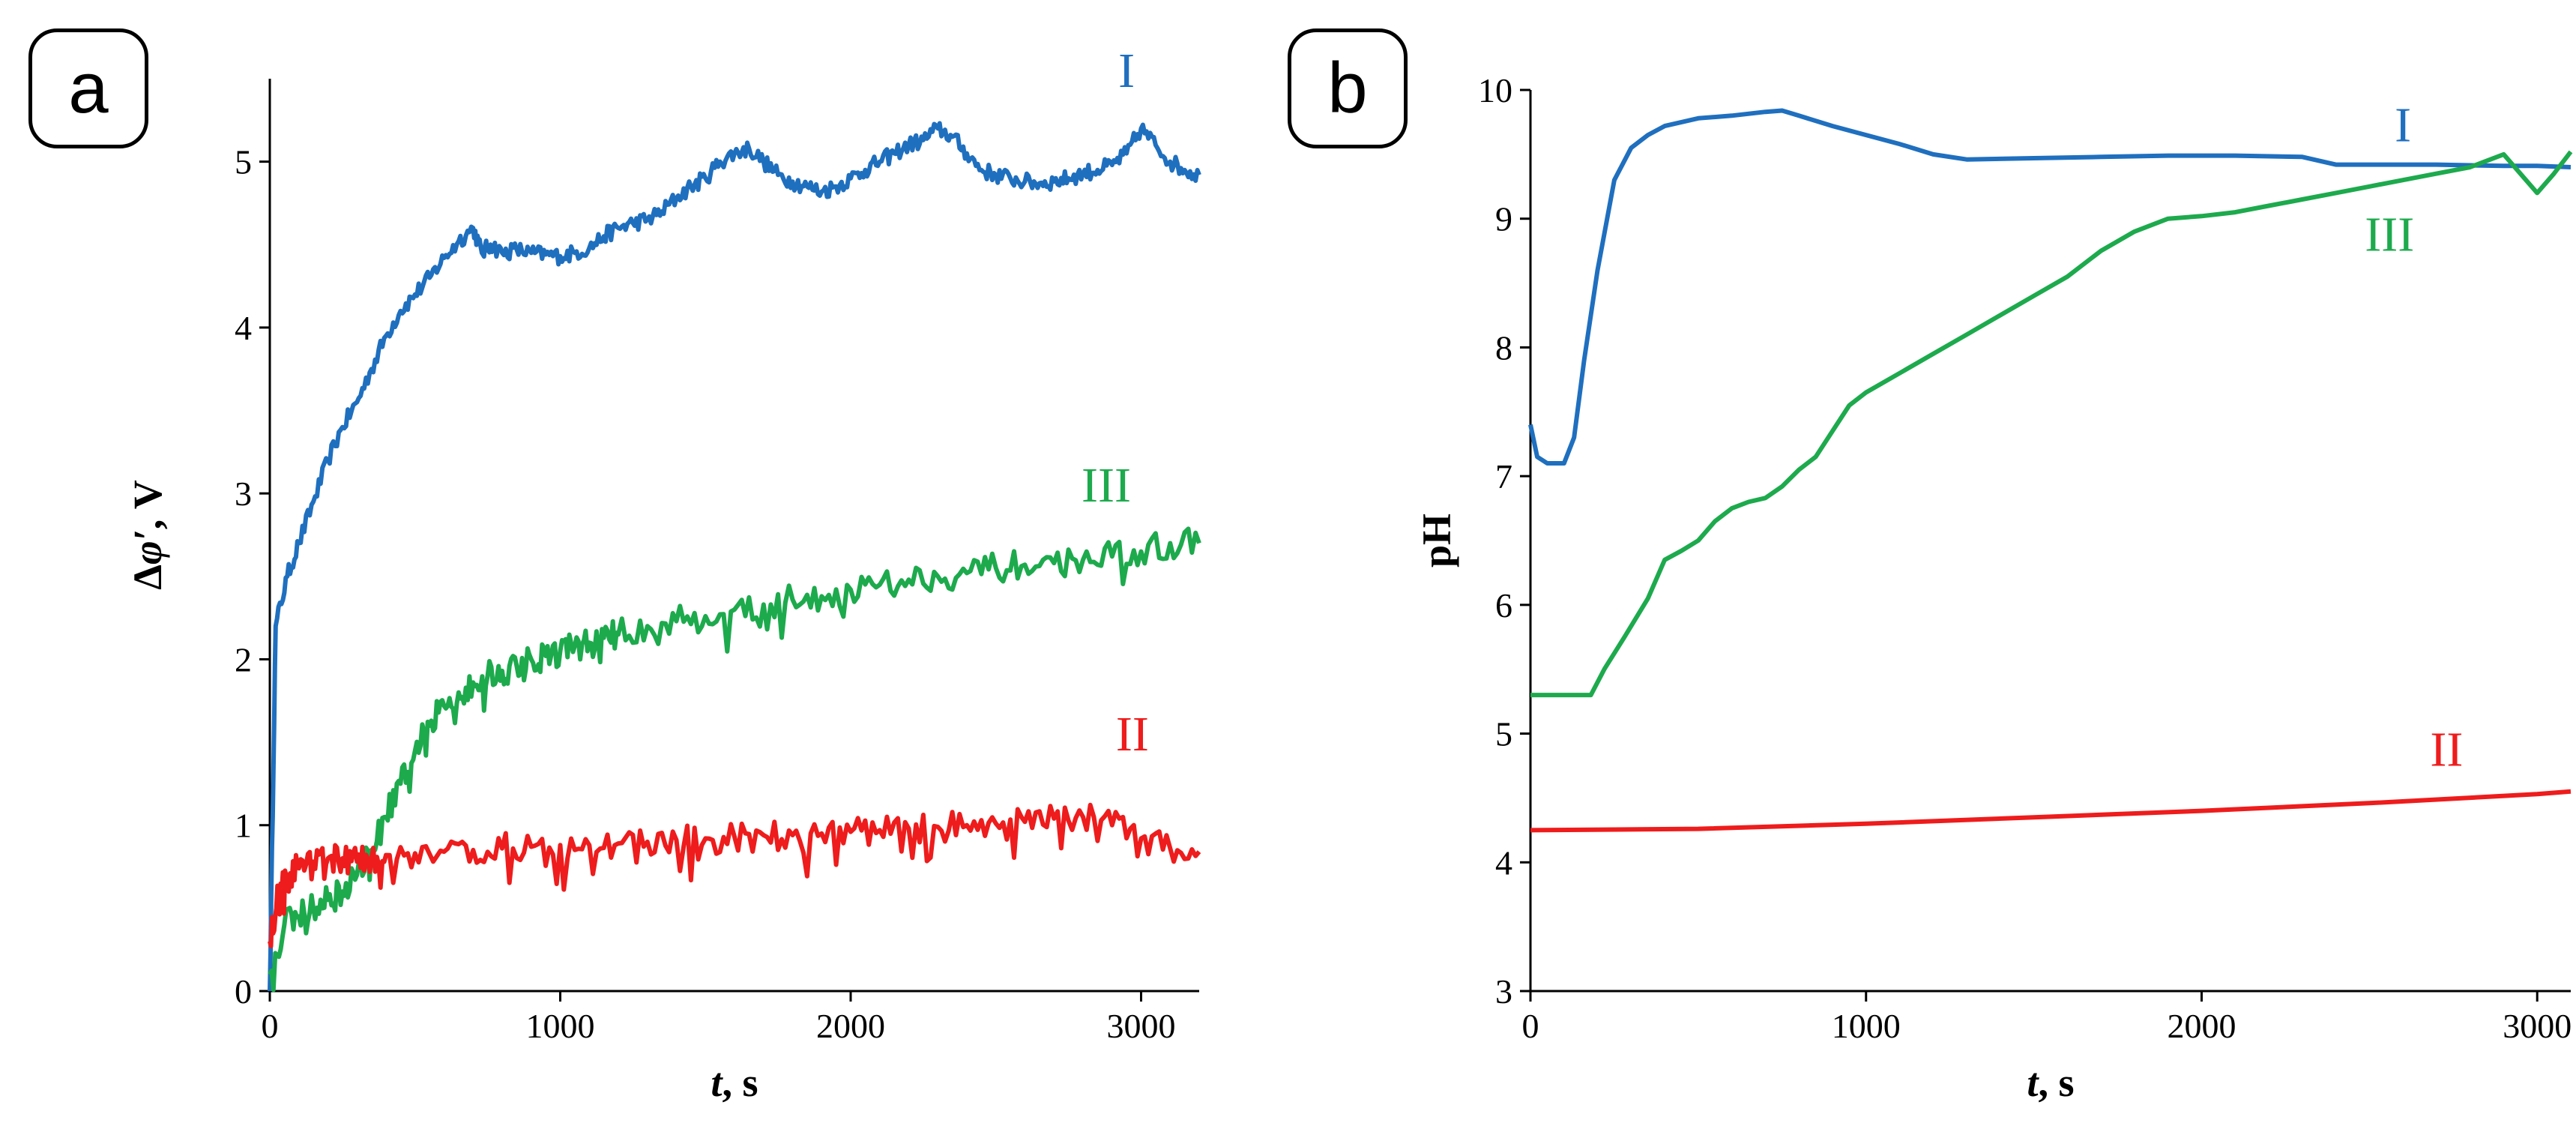 The width and height of the screenshot is (2576, 1141). I want to click on chartb-series-i, so click(2050, 287).